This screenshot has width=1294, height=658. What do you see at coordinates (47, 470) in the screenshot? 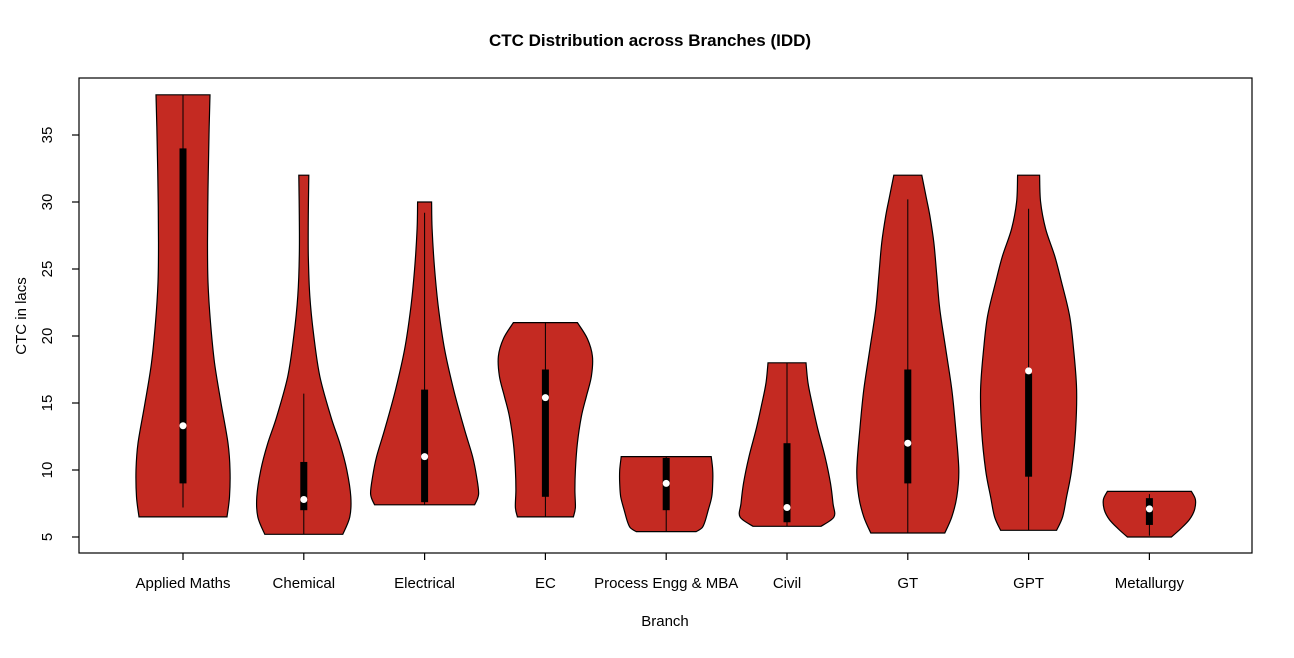
I see `y-tick-label: 10` at bounding box center [47, 470].